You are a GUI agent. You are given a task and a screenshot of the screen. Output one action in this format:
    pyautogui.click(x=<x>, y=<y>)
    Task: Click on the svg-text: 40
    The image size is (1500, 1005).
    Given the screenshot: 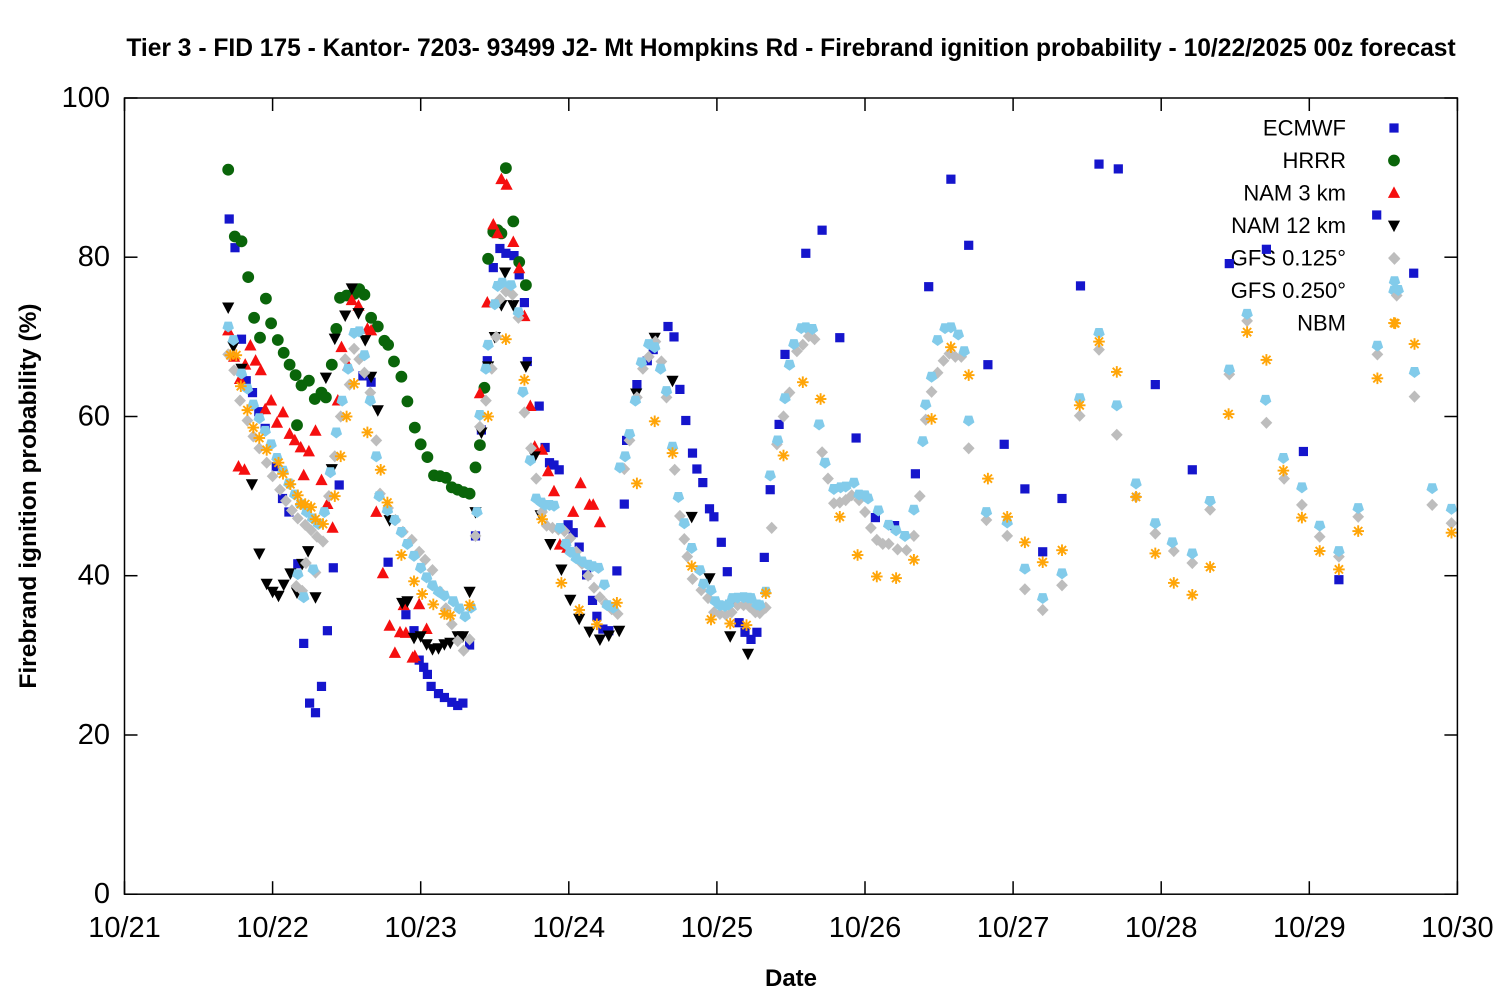 What is the action you would take?
    pyautogui.click(x=94, y=576)
    